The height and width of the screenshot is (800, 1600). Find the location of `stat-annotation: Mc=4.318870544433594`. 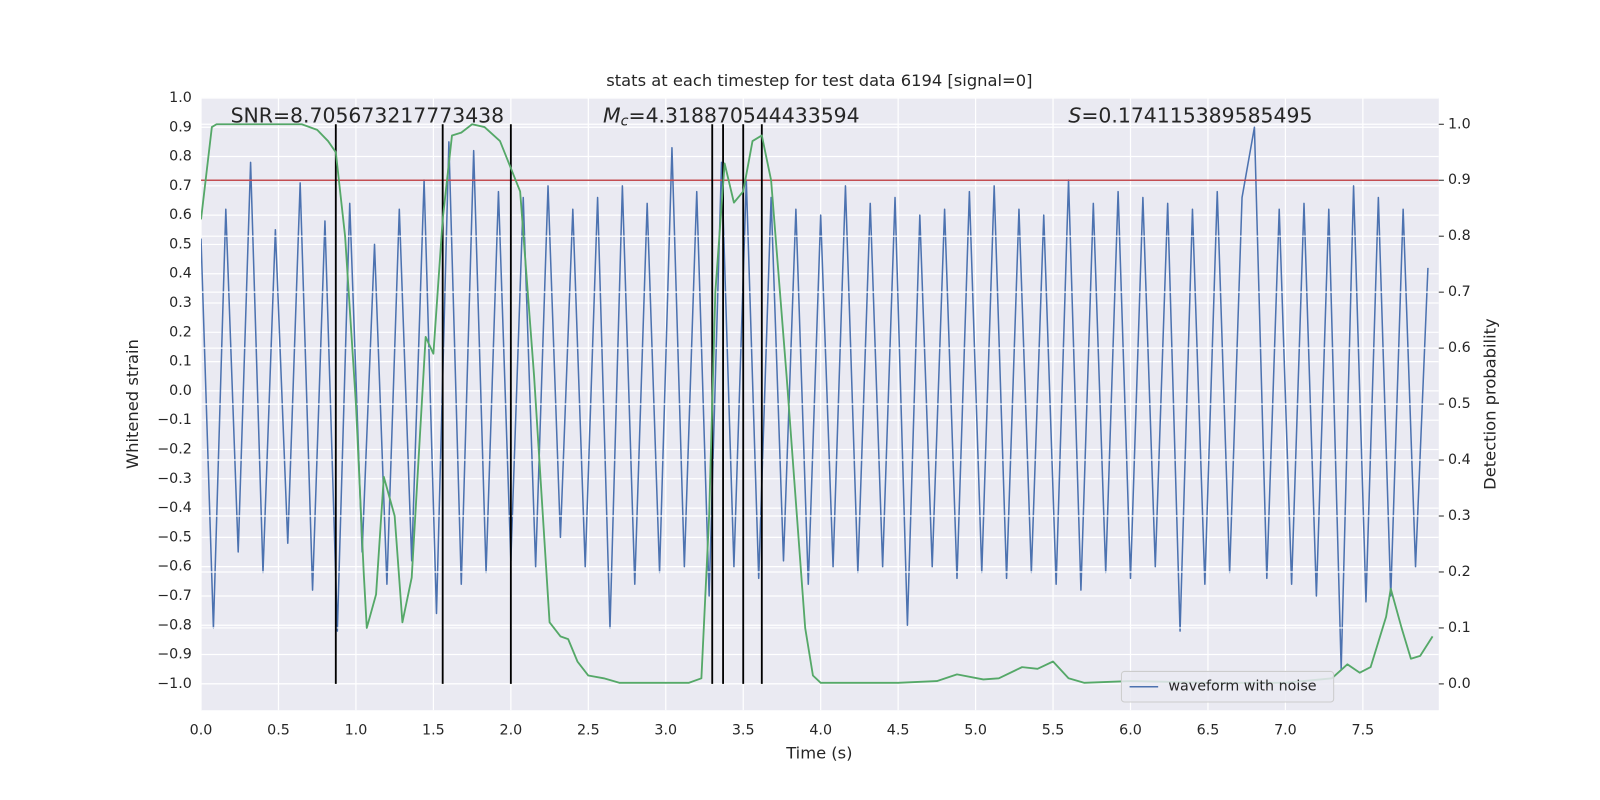

stat-annotation: Mc=4.318870544433594 is located at coordinates (731, 116).